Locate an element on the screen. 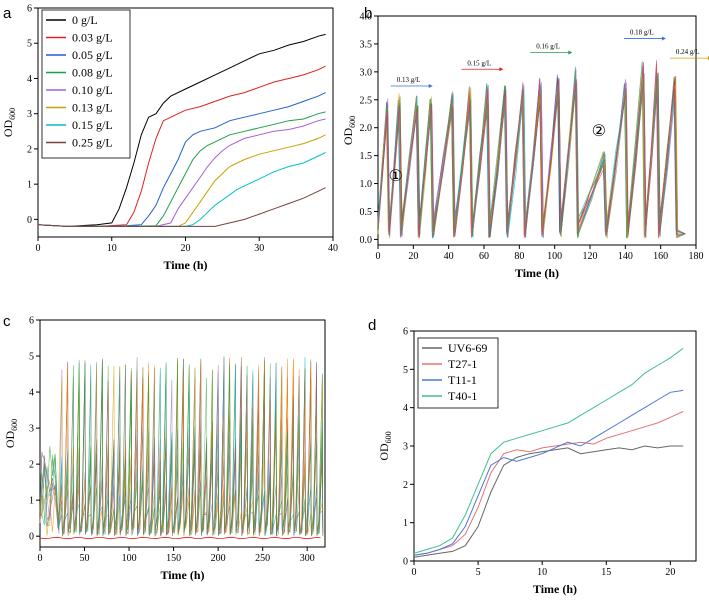 Image resolution: width=709 pixels, height=605 pixels. y-tick-label: 4.0 is located at coordinates (366, 17).